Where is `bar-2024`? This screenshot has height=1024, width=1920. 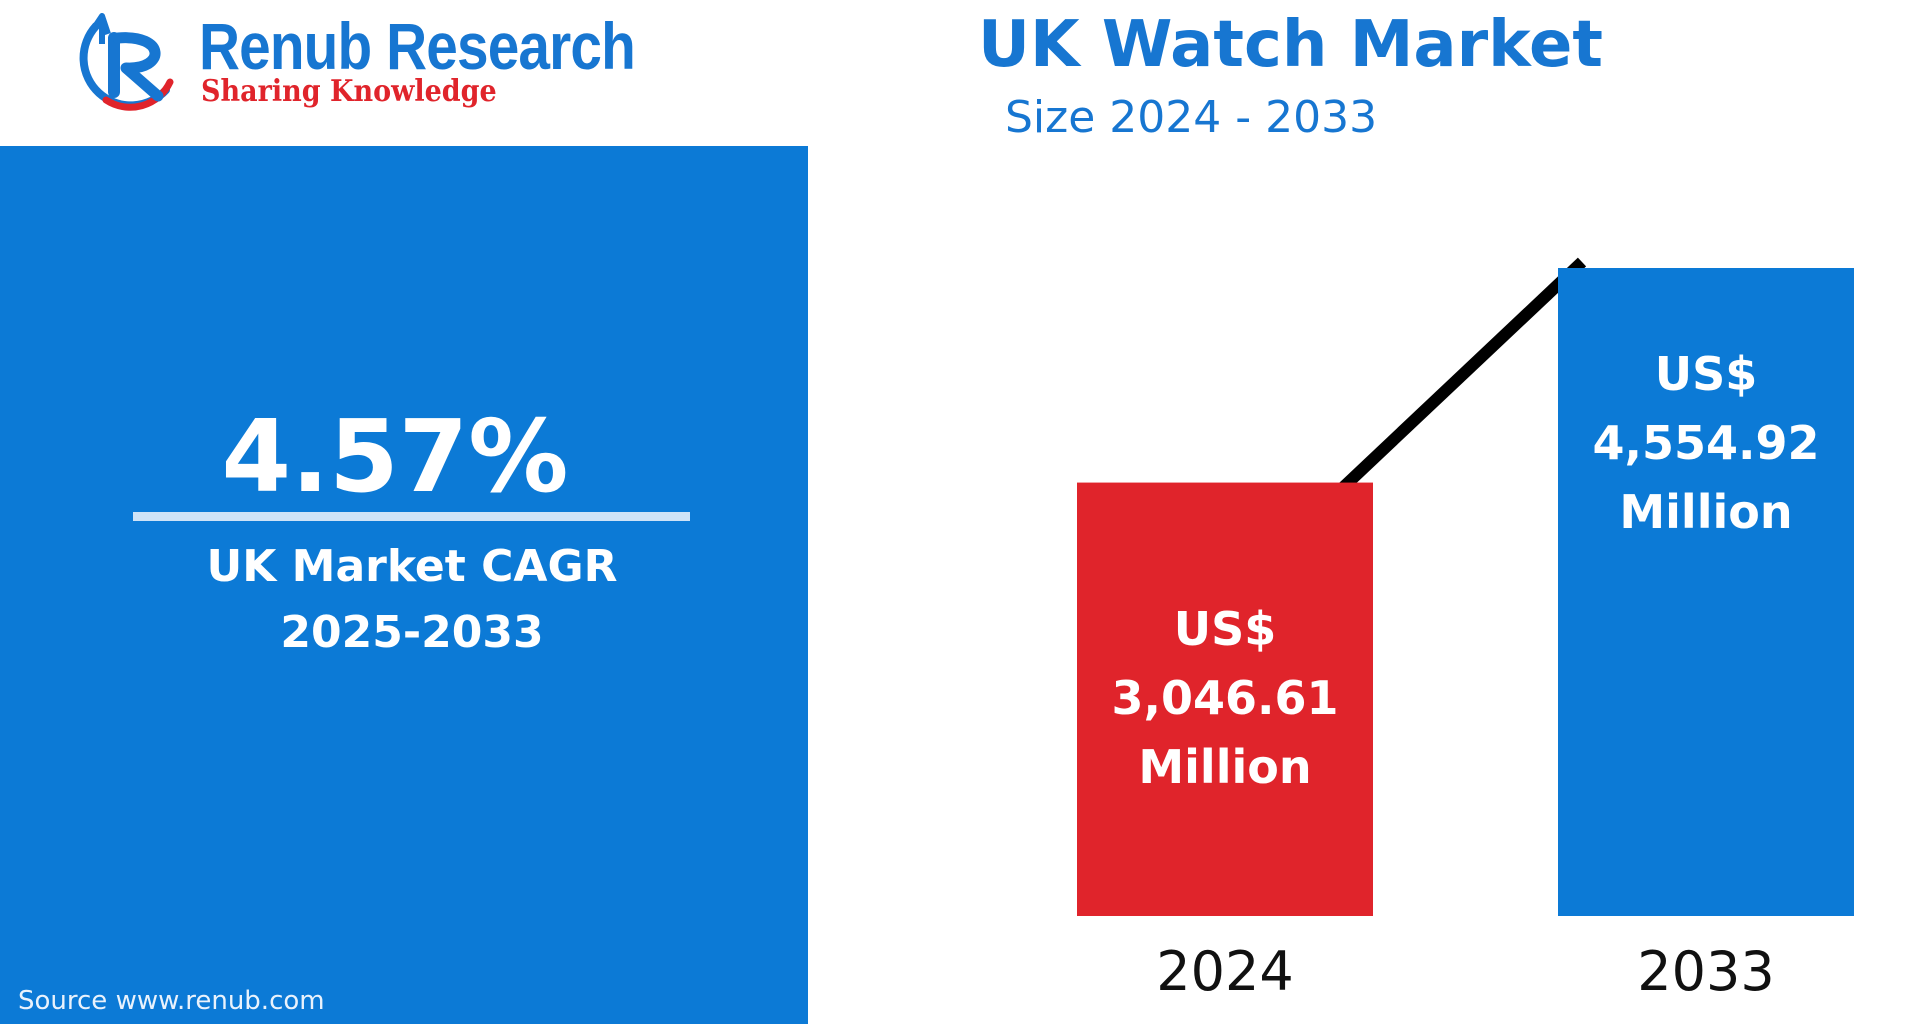 bar-2024 is located at coordinates (1225, 699).